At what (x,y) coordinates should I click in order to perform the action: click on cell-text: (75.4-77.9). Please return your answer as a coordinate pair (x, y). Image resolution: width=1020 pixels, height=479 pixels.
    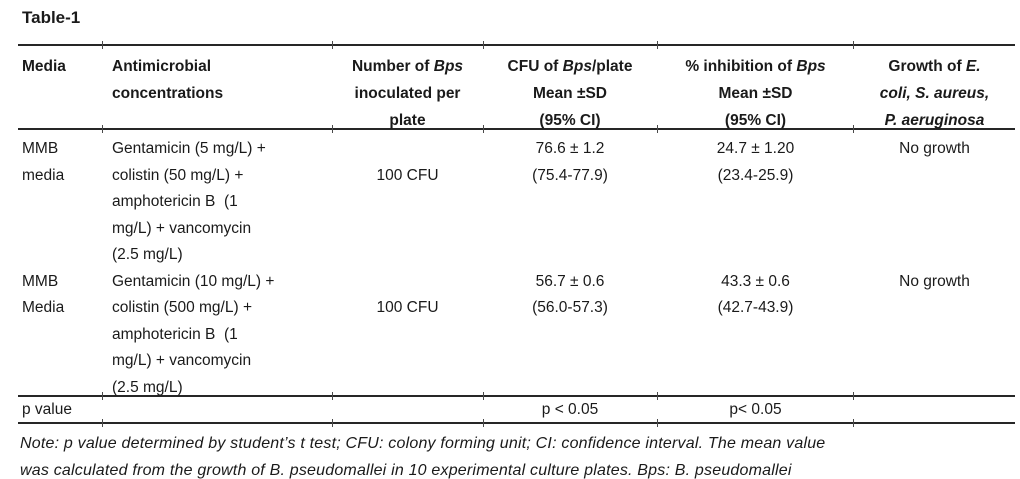
    Looking at the image, I should click on (570, 175).